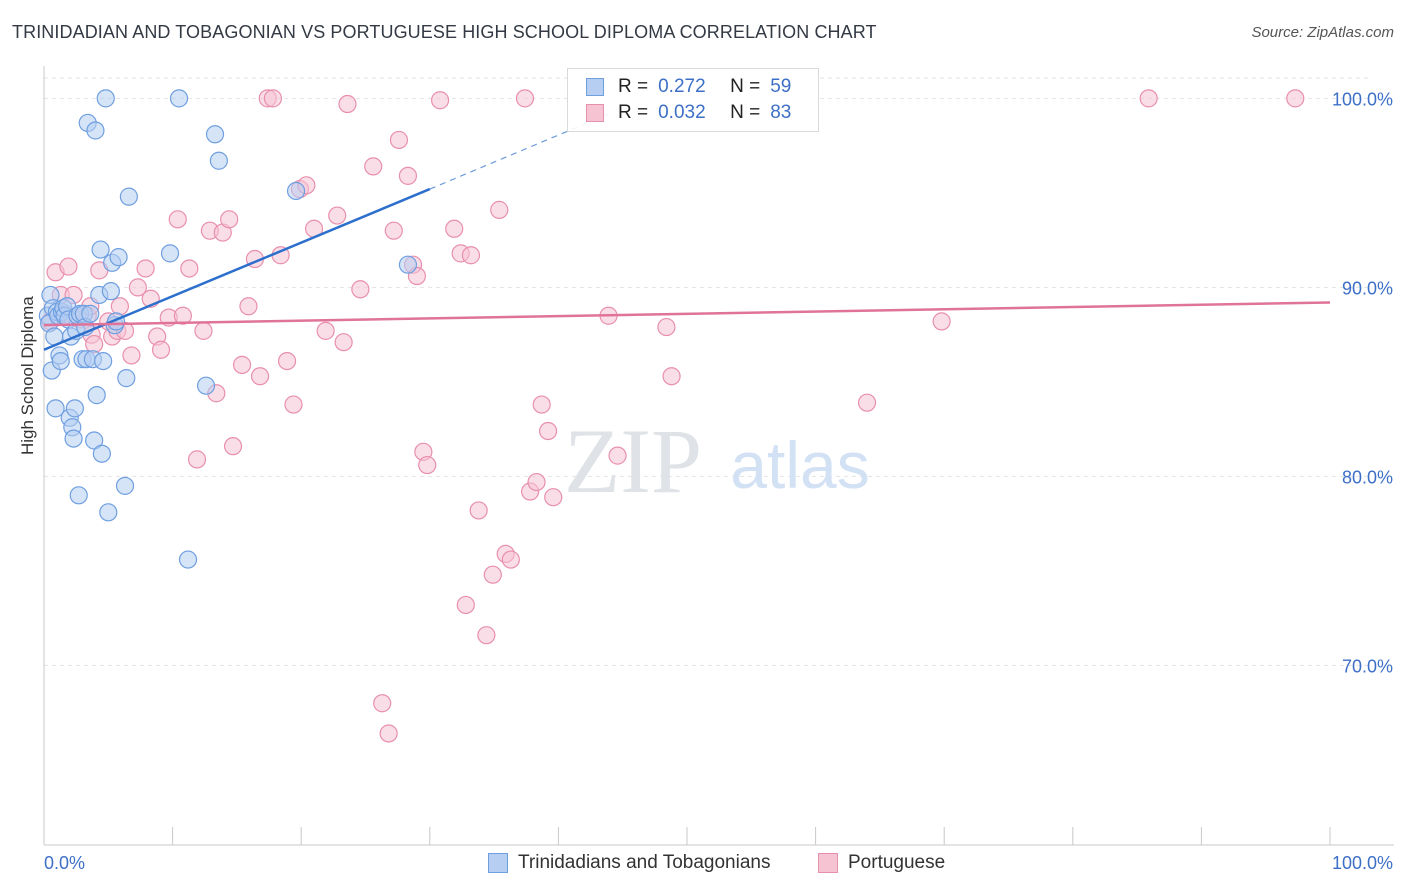 This screenshot has height=892, width=1406. What do you see at coordinates (799, 465) in the screenshot?
I see `watermark-atlas: atlas` at bounding box center [799, 465].